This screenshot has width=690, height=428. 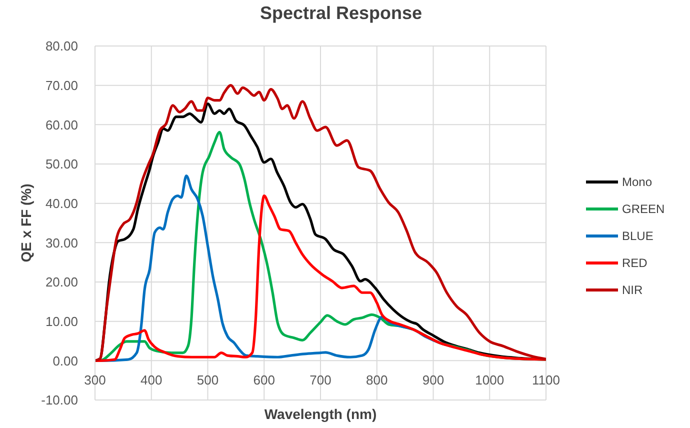 I want to click on y-tick-label: 40.00, so click(x=61, y=203).